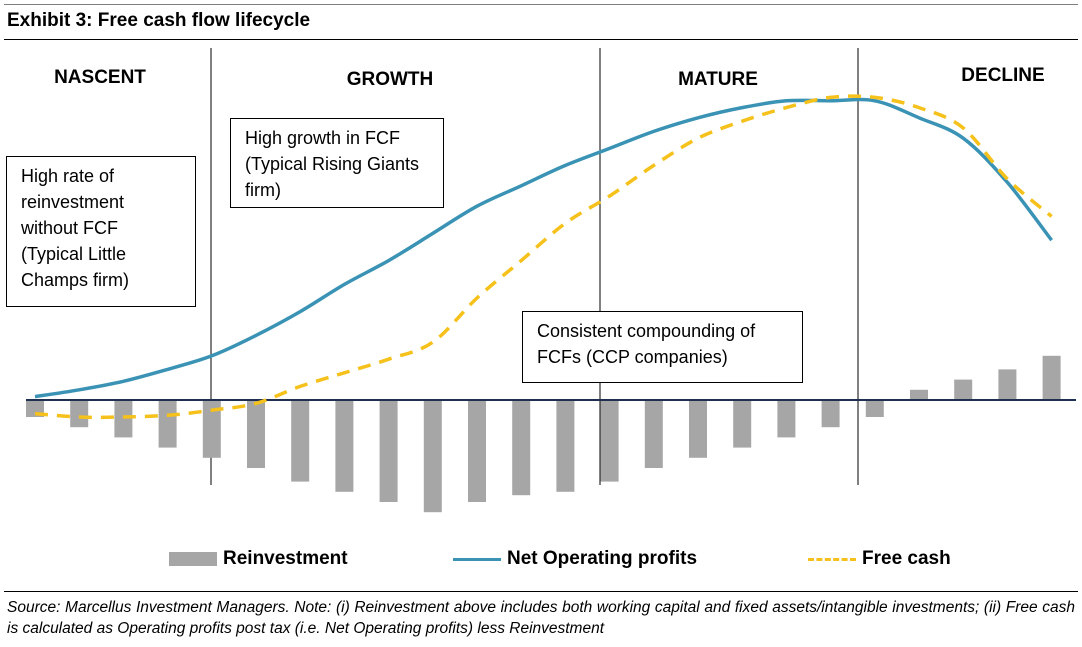 The height and width of the screenshot is (647, 1082). What do you see at coordinates (602, 558) in the screenshot?
I see `legend-label-net-operating-profits: Net Operating profits` at bounding box center [602, 558].